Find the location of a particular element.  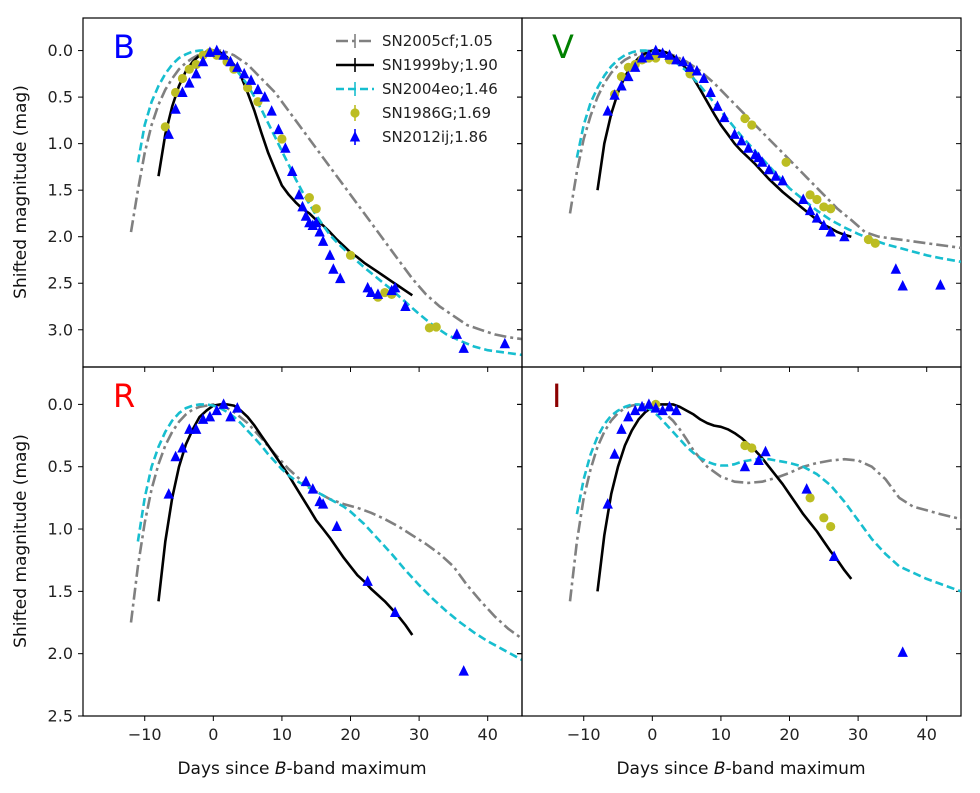

legend-entry-sn2012ij: SN2012ij;1.86 is located at coordinates (418, 137).